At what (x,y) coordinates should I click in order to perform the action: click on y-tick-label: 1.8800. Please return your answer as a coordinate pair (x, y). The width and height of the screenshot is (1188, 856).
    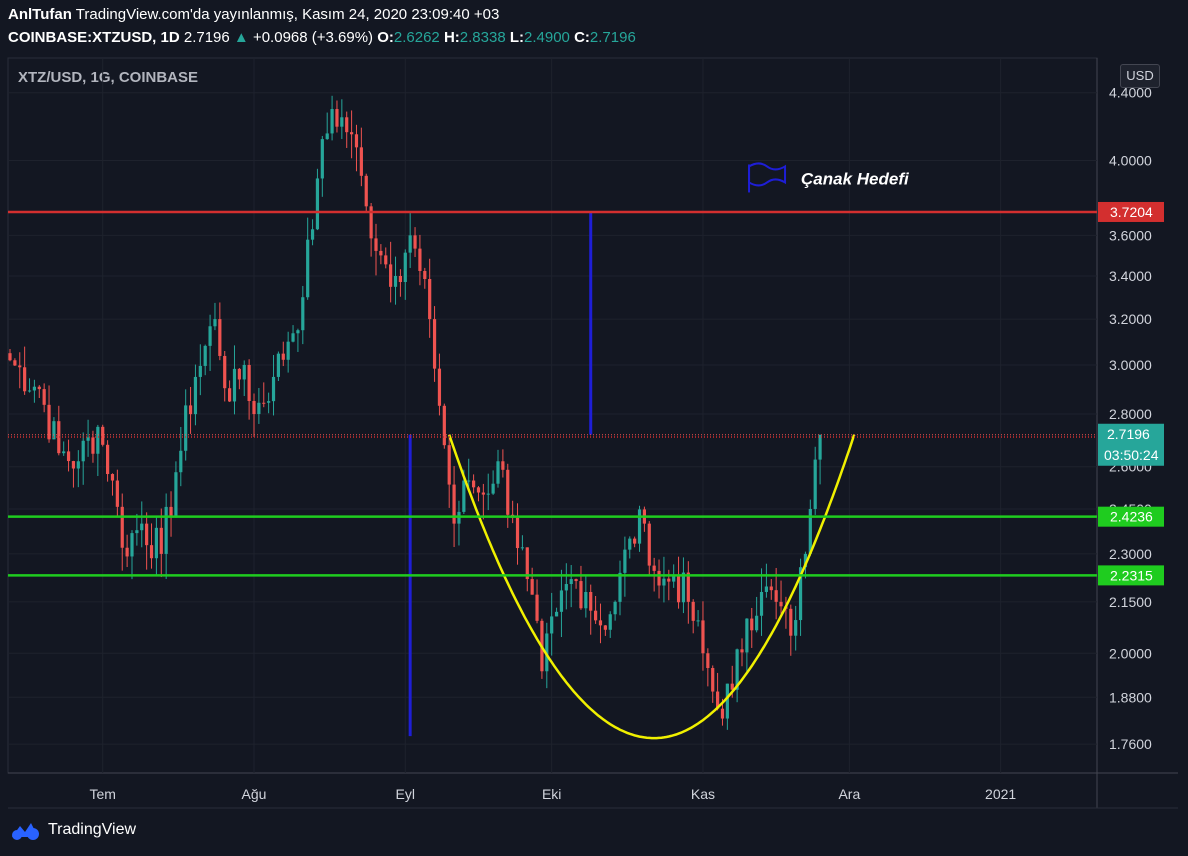
    Looking at the image, I should click on (1130, 697).